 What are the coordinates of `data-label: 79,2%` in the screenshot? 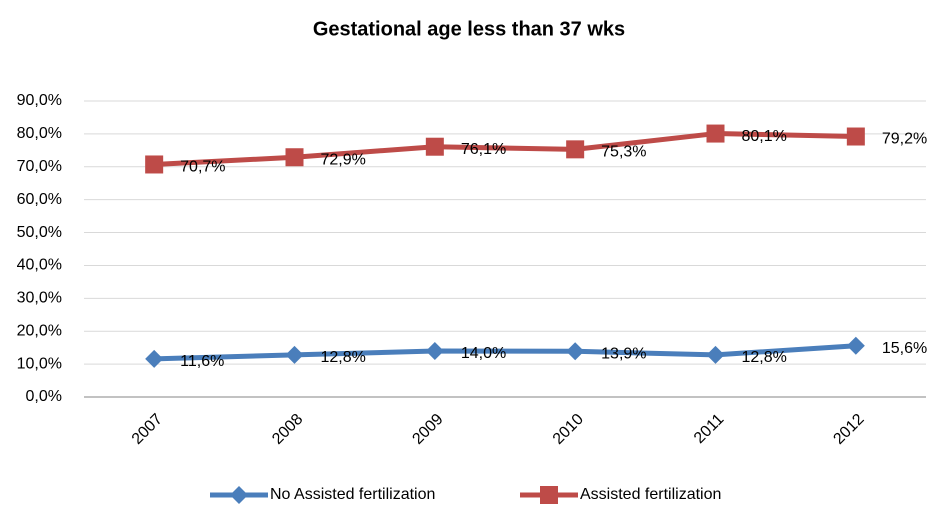 It's located at (904, 139).